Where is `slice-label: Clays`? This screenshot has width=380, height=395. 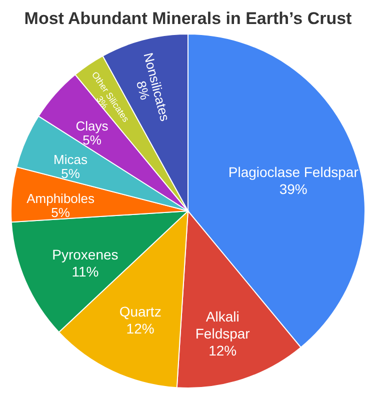
slice-label: Clays is located at coordinates (92, 126).